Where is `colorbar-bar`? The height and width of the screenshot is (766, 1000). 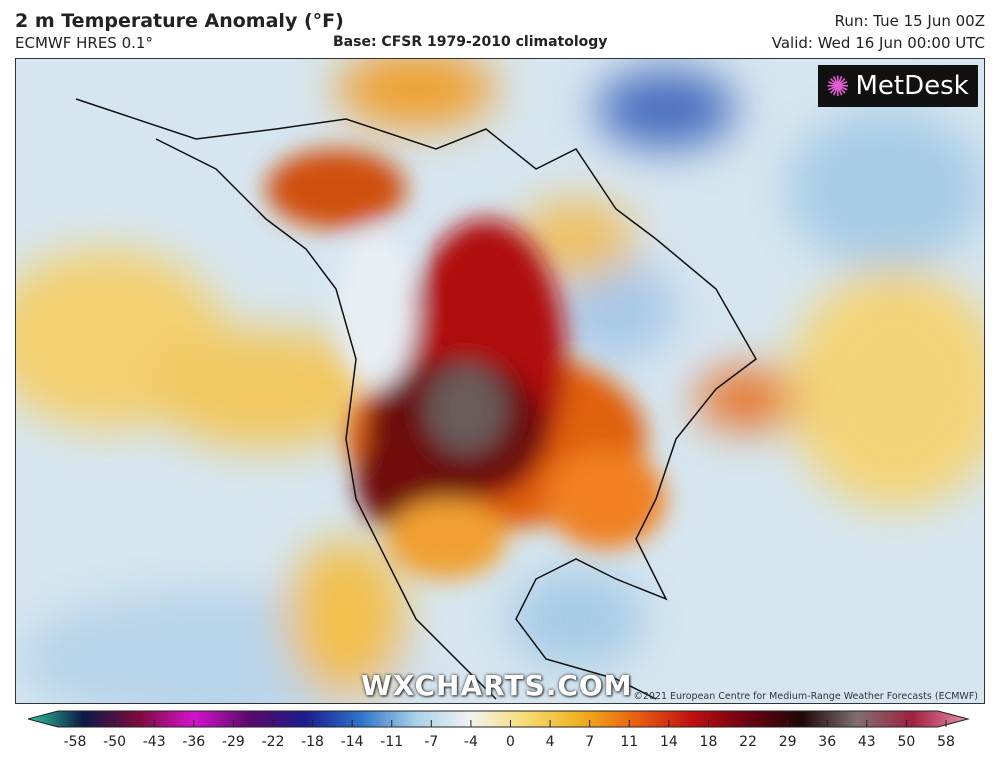 colorbar-bar is located at coordinates (499, 719).